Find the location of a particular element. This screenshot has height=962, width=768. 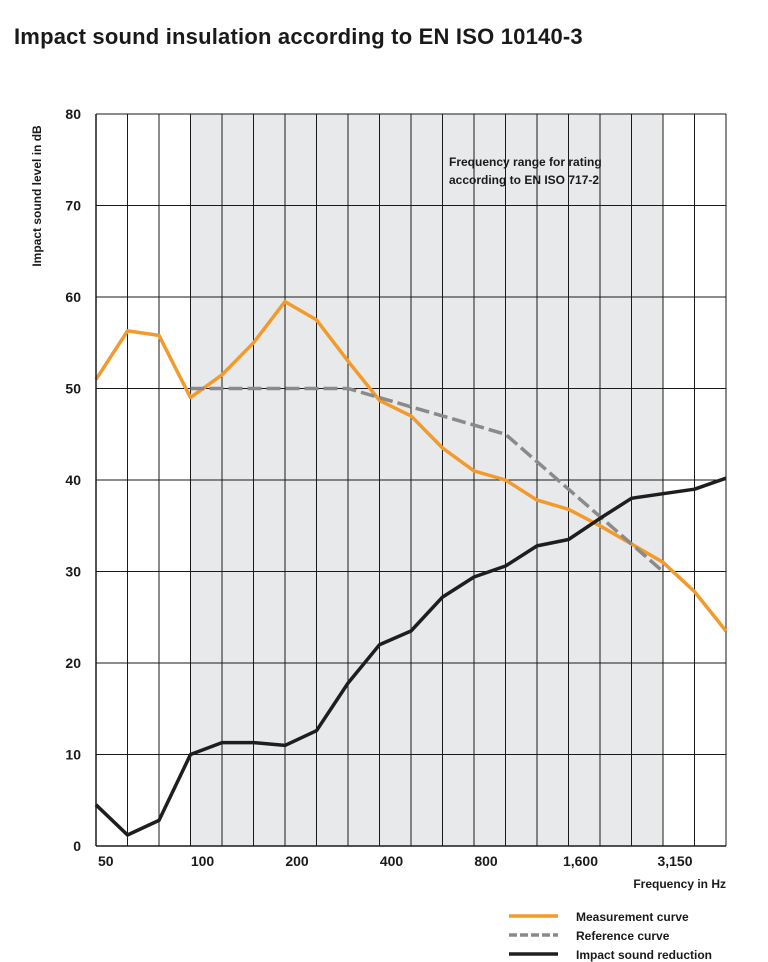

y-tick-label: 80 is located at coordinates (73, 114).